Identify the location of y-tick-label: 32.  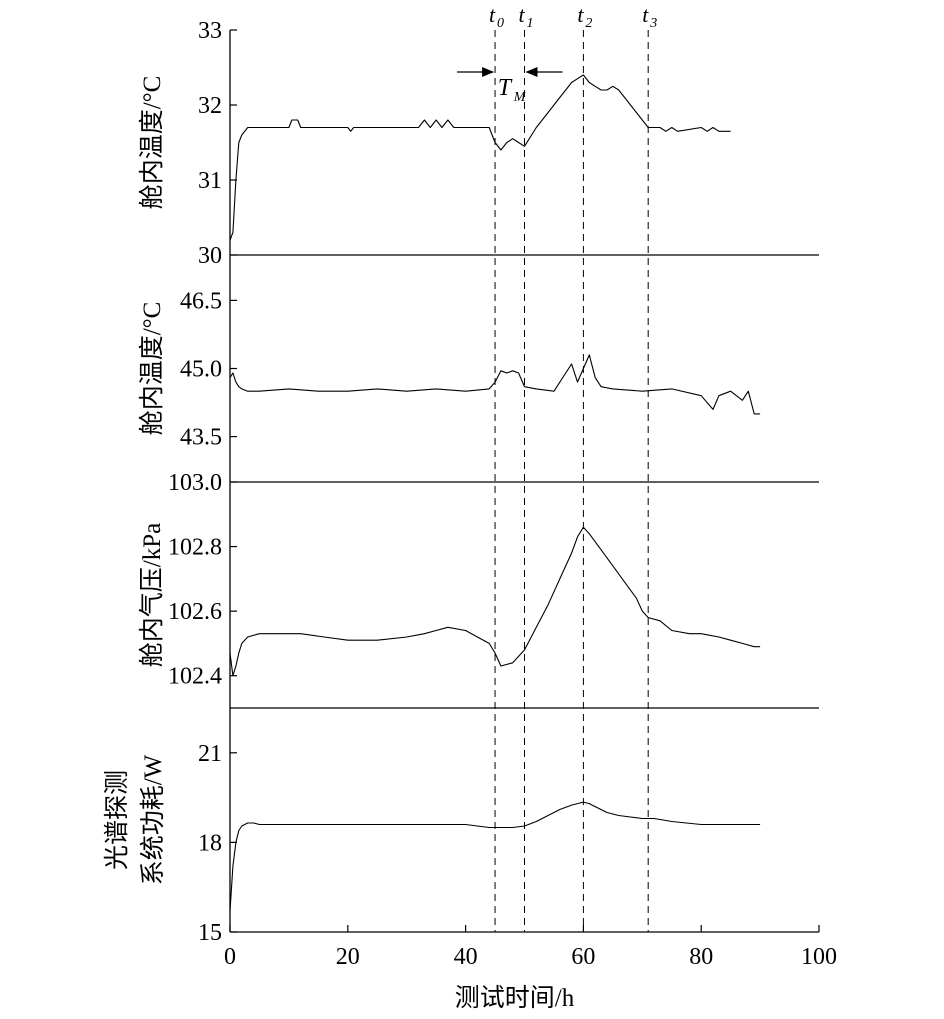
(210, 106).